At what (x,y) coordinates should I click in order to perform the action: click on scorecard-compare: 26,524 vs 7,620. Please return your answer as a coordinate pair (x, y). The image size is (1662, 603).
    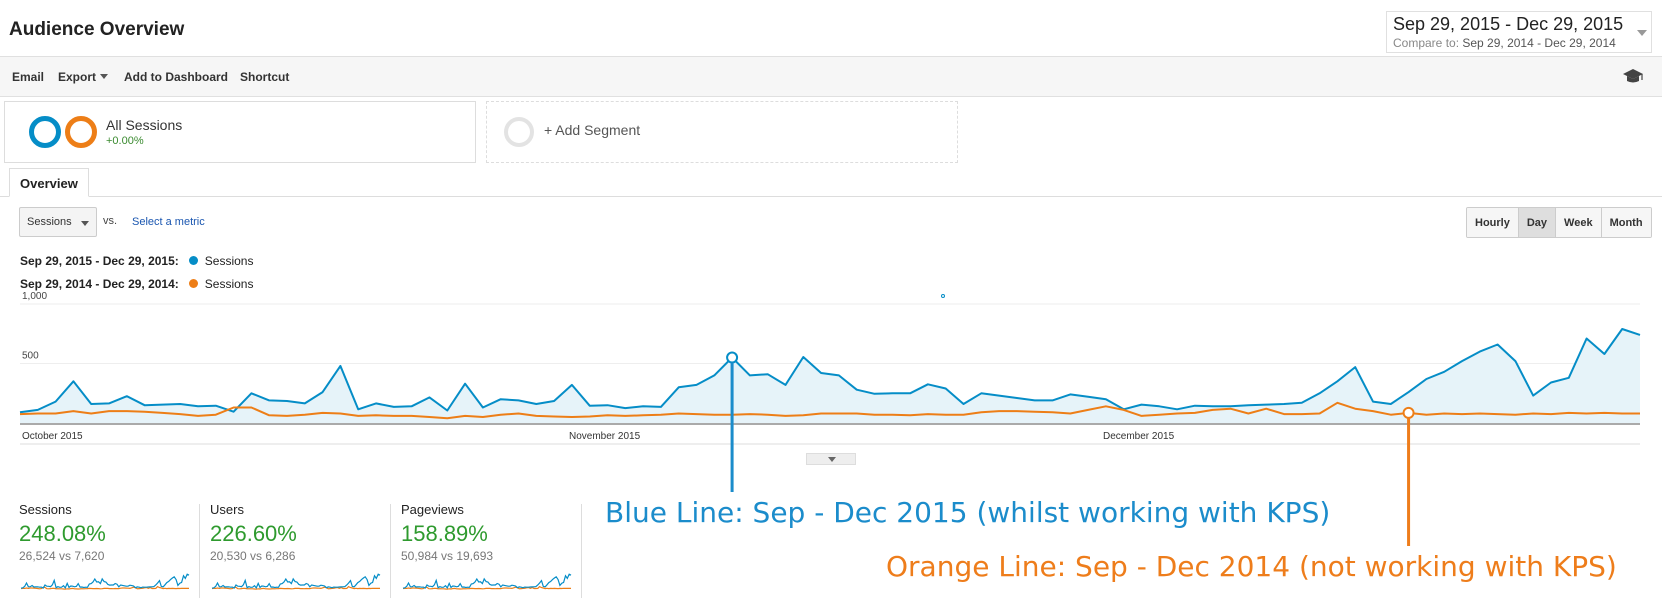
    Looking at the image, I should click on (62, 556).